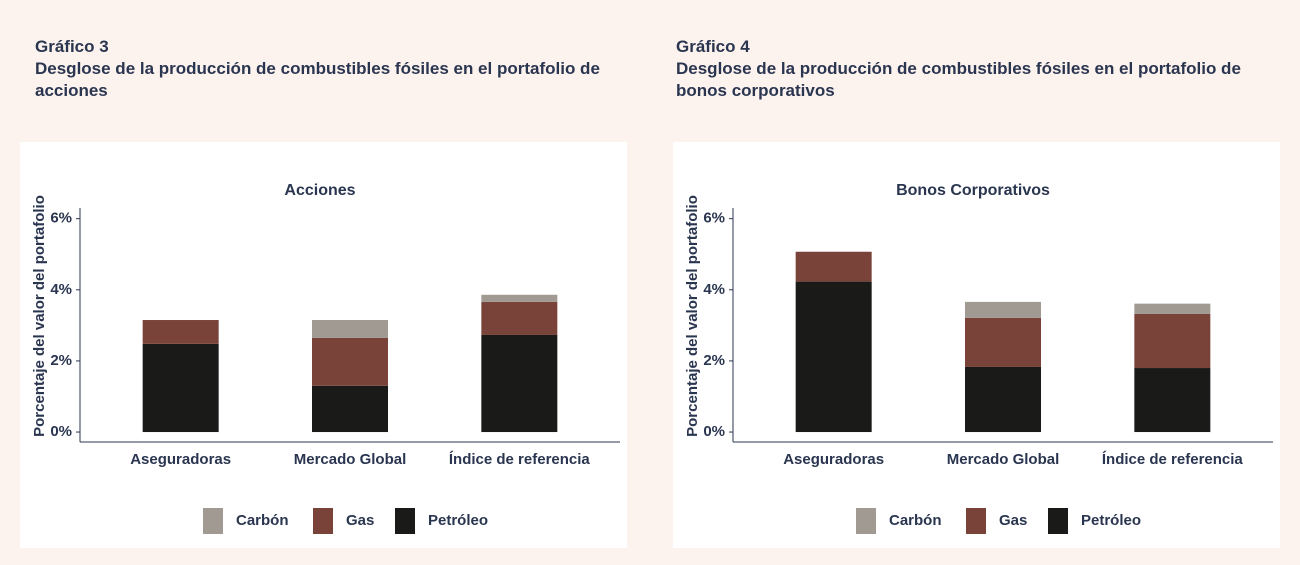 This screenshot has width=1300, height=565. Describe the element at coordinates (72, 46) in the screenshot. I see `figure-label: Gráfico 3` at that location.